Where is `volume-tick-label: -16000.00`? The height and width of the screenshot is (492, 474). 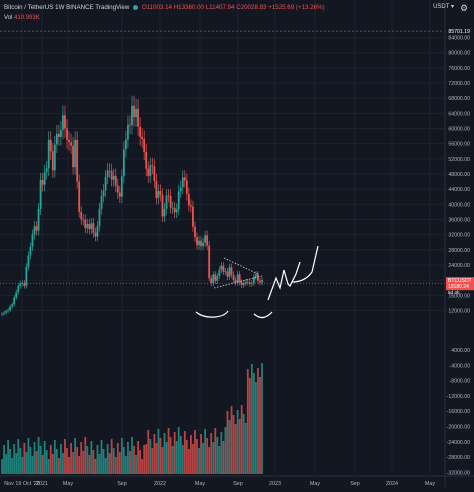
volume-tick-label: -16000.00 is located at coordinates (458, 412).